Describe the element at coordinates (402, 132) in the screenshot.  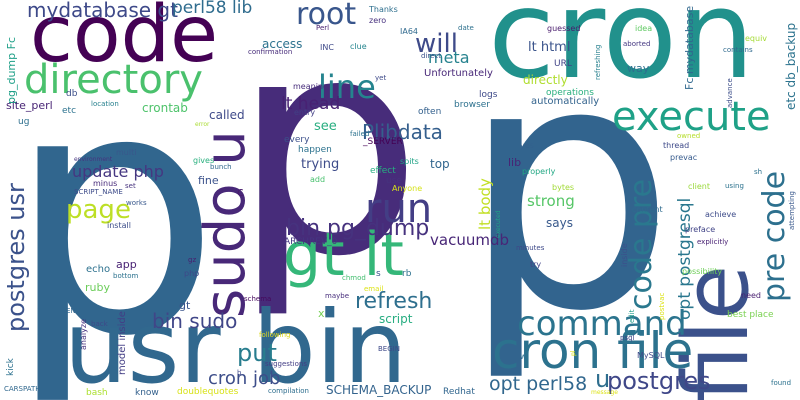
I see `word-plibdata: Plibdata` at that location.